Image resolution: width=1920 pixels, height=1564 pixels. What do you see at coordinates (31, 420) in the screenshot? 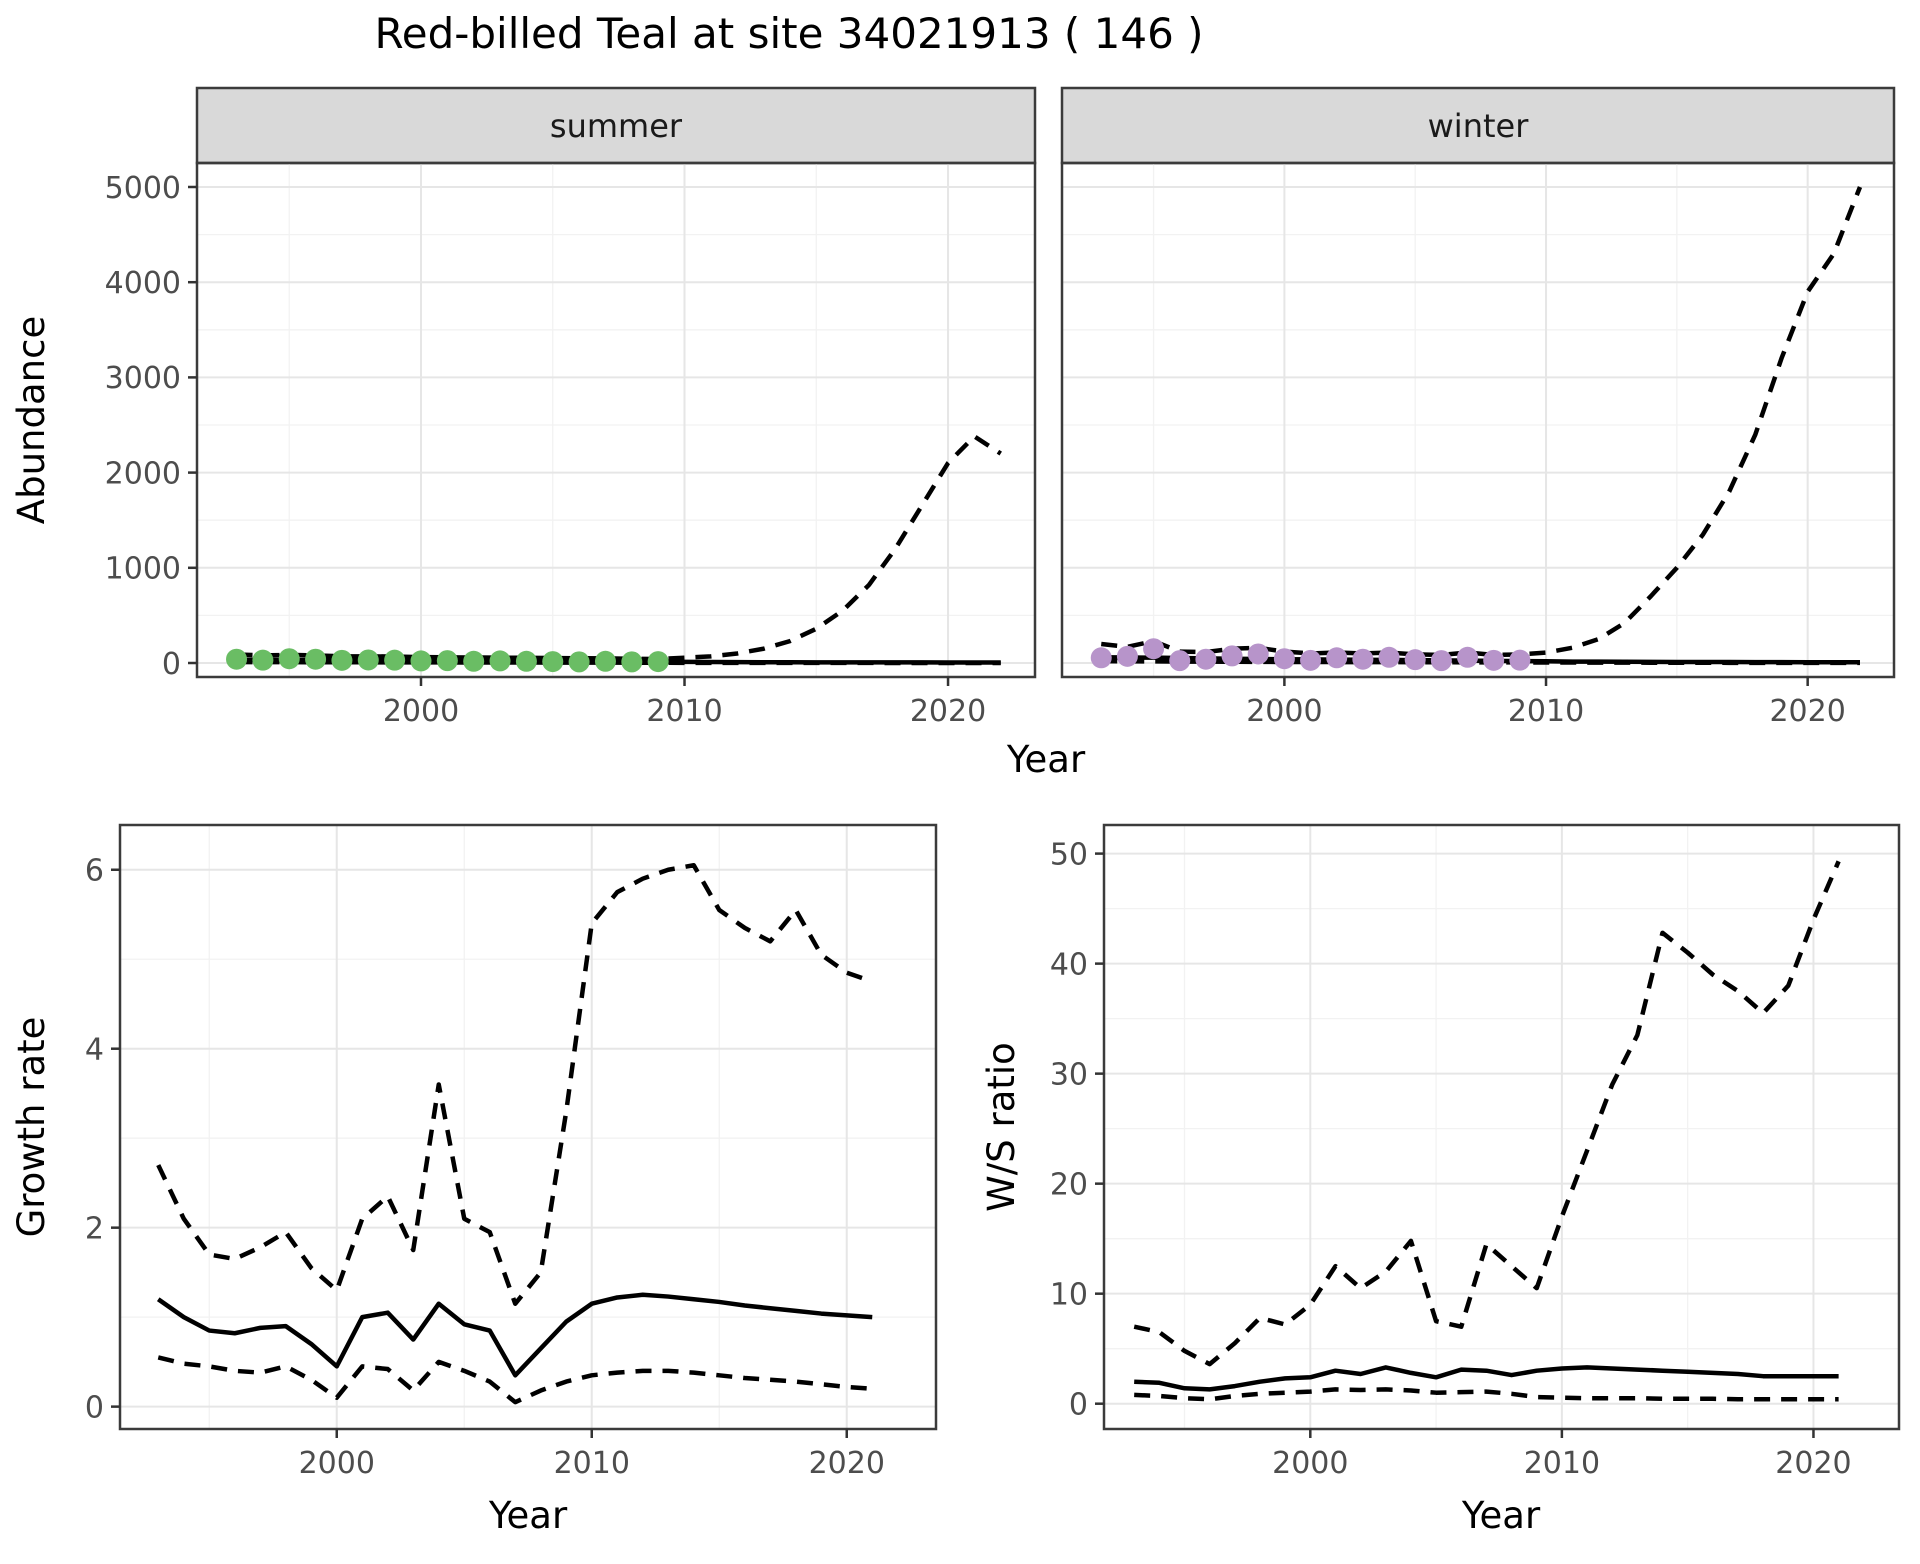
I see `abundance-y-axis-title: Abundance` at bounding box center [31, 420].